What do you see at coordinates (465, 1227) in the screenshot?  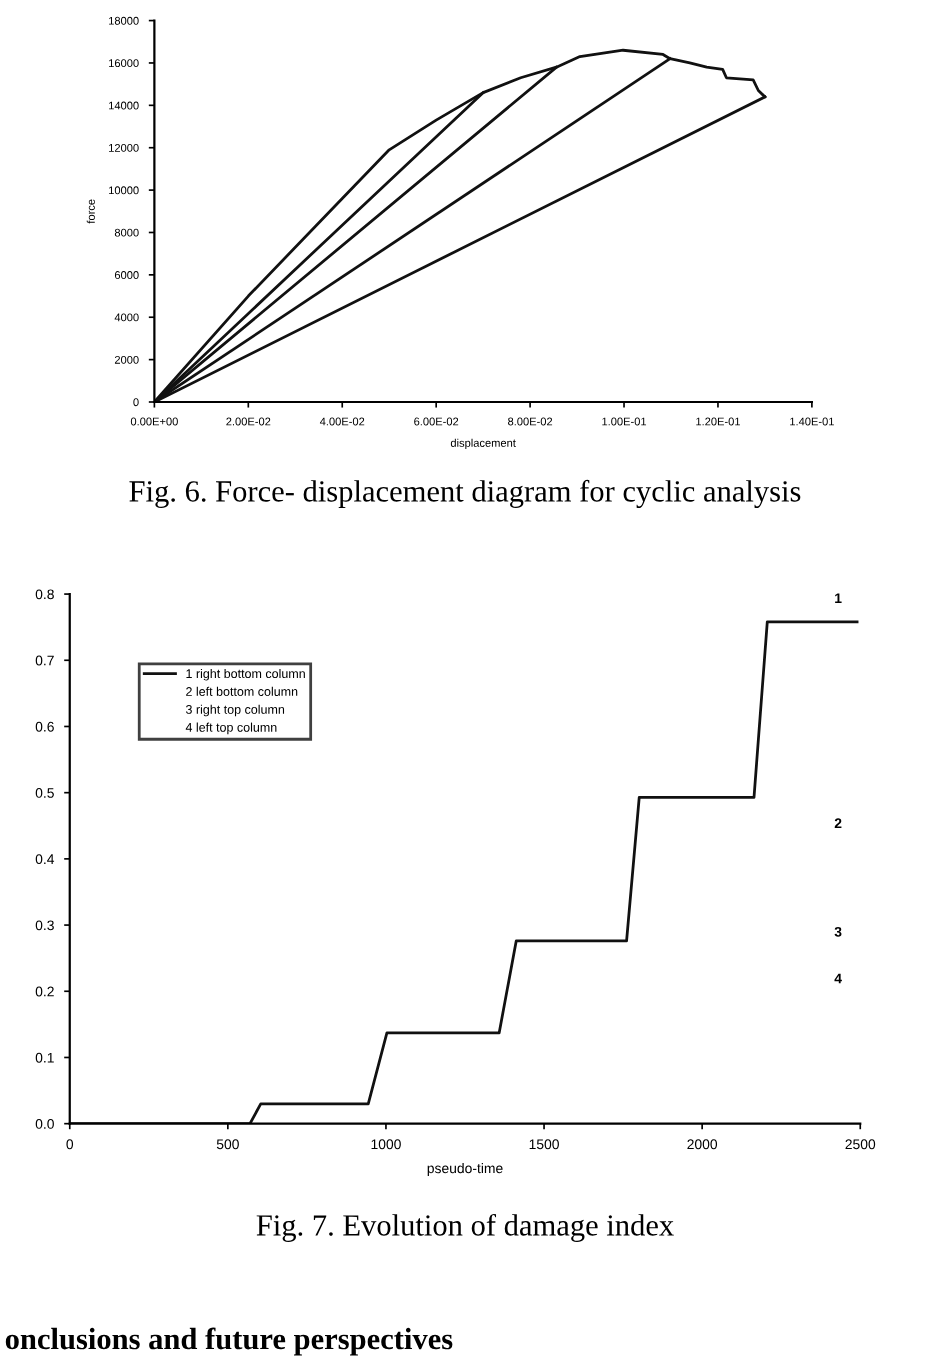 I see `caption: Fig. 7. Evolution of damage index` at bounding box center [465, 1227].